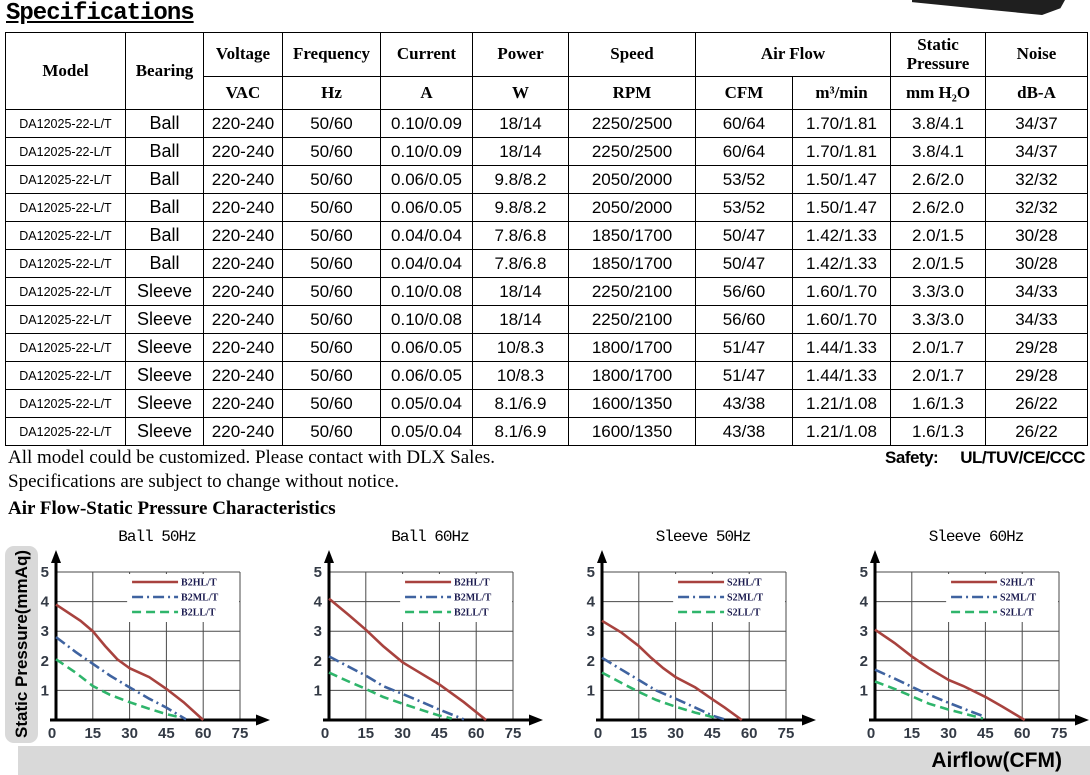  I want to click on x-axis-label-band: Airflow(CFM), so click(554, 760).